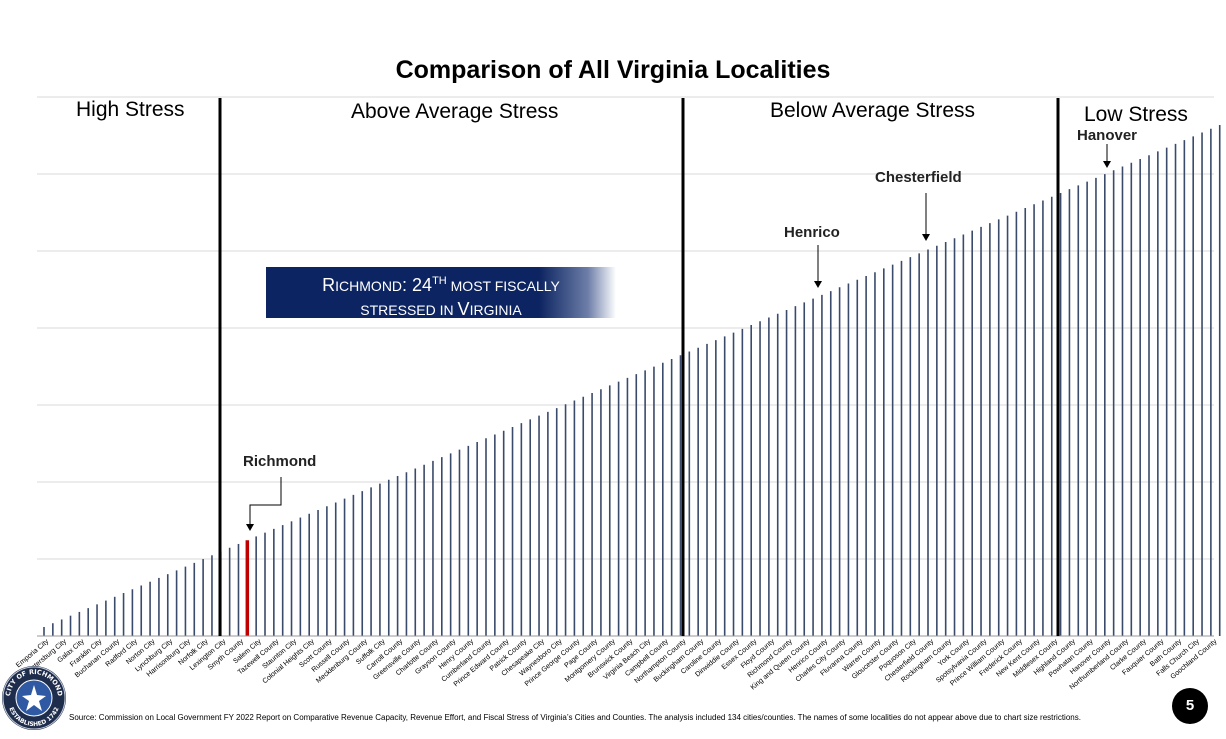 The width and height of the screenshot is (1226, 739). What do you see at coordinates (280, 461) in the screenshot?
I see `callout-richmond: Richmond` at bounding box center [280, 461].